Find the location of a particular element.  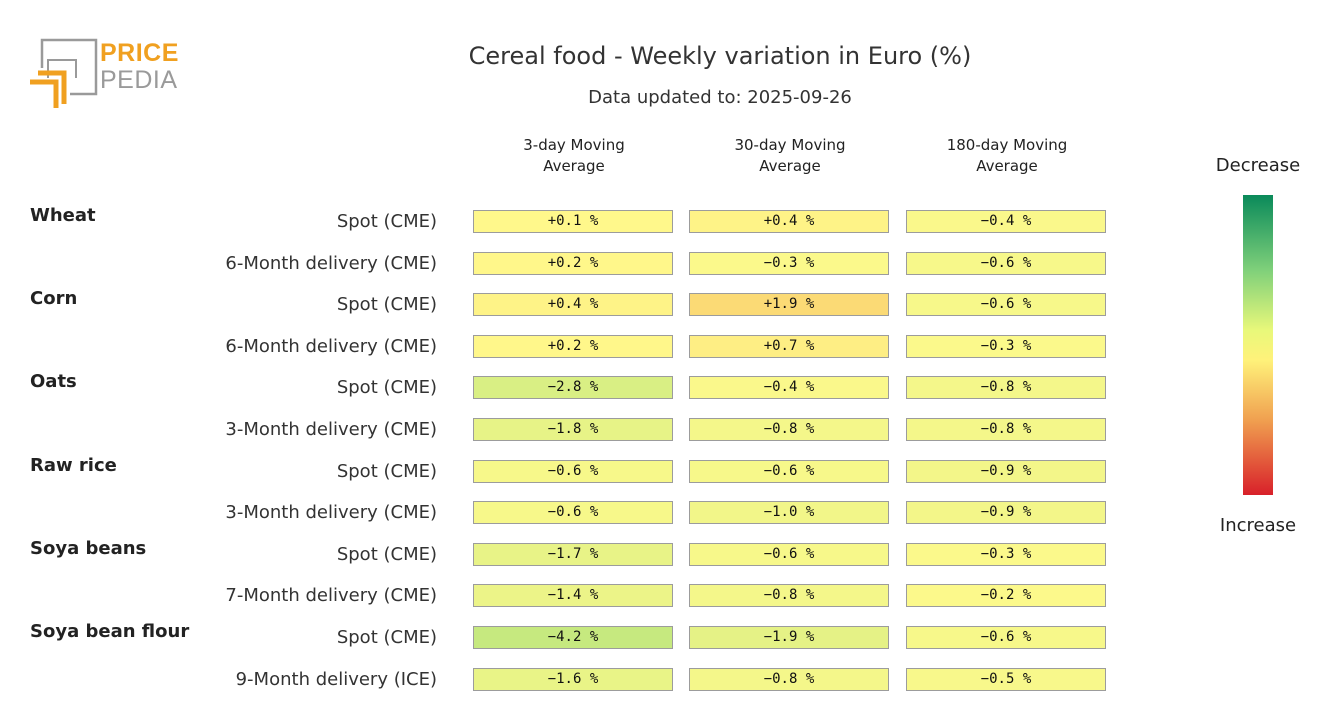

group-label: Soya beans is located at coordinates (88, 548).